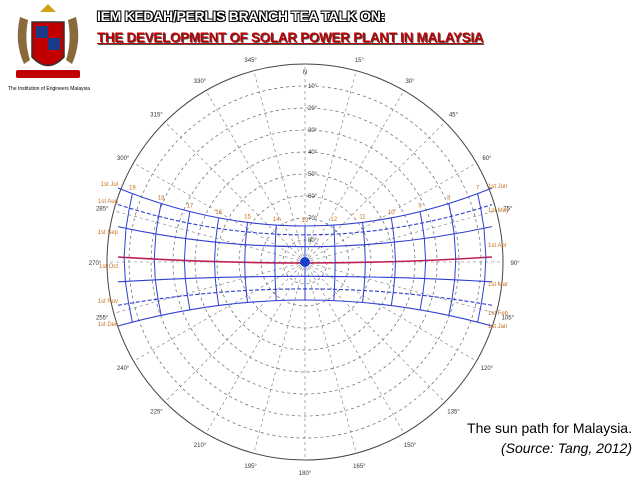  I want to click on hour-label: 18, so click(161, 199).